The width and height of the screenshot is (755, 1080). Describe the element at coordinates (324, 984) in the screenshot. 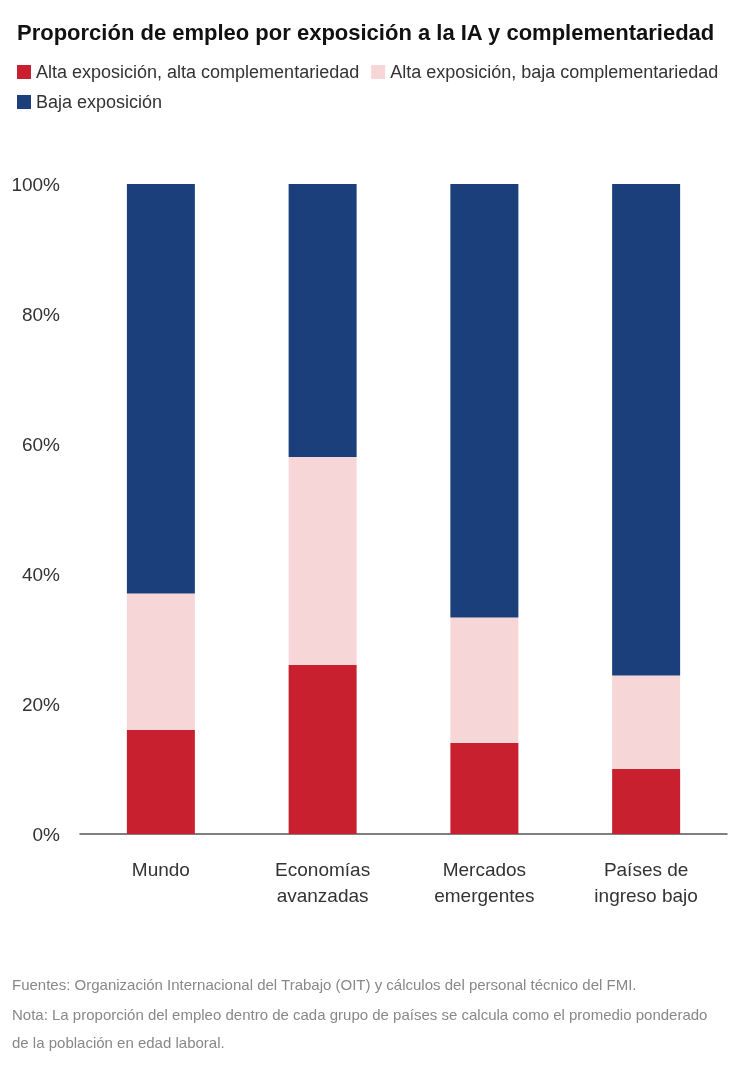

I see `source-note: Fuentes: Organización Internacional del Trabajo (OIT) y cálculos del personal técnico del FMI.` at that location.